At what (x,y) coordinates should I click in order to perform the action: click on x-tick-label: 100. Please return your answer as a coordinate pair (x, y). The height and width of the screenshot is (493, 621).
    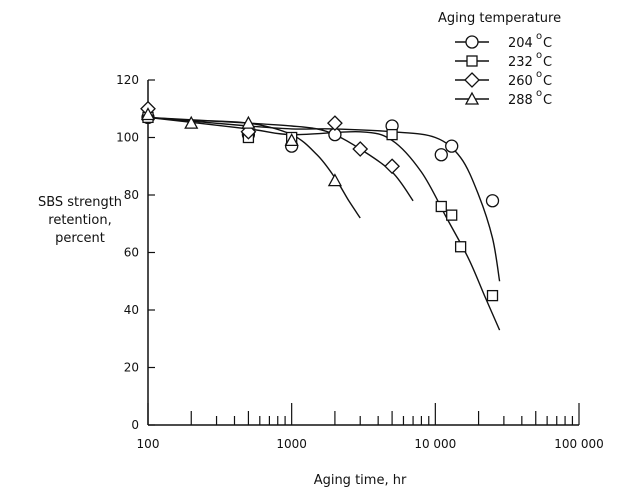
    Looking at the image, I should click on (148, 444).